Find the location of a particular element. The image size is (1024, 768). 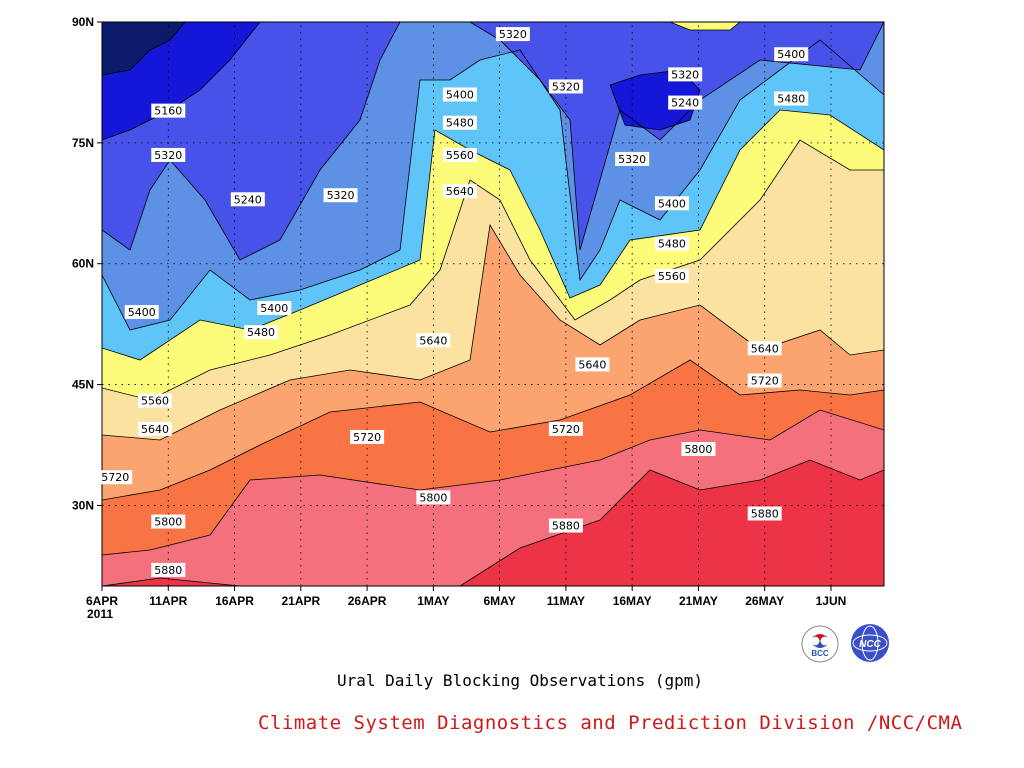

fill-region-5560-top is located at coordinates (705, 26).